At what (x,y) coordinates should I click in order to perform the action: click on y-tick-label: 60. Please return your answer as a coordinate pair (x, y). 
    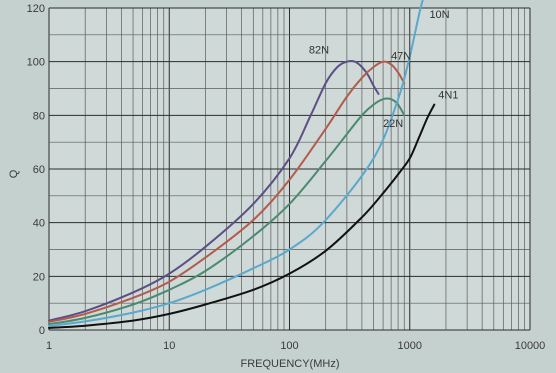
    Looking at the image, I should click on (39, 170).